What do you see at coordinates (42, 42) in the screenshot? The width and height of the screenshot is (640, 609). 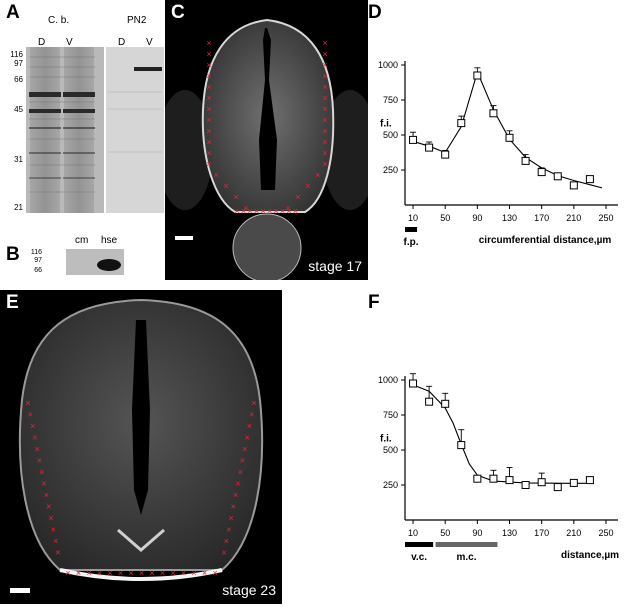 I see `lane-label-d1: D` at bounding box center [42, 42].